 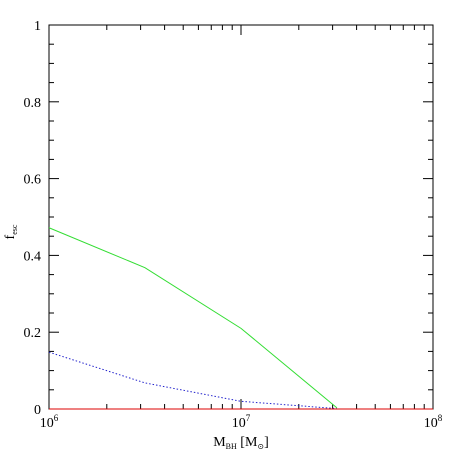 I want to click on x-tick-label: 10⁸, so click(x=433, y=422).